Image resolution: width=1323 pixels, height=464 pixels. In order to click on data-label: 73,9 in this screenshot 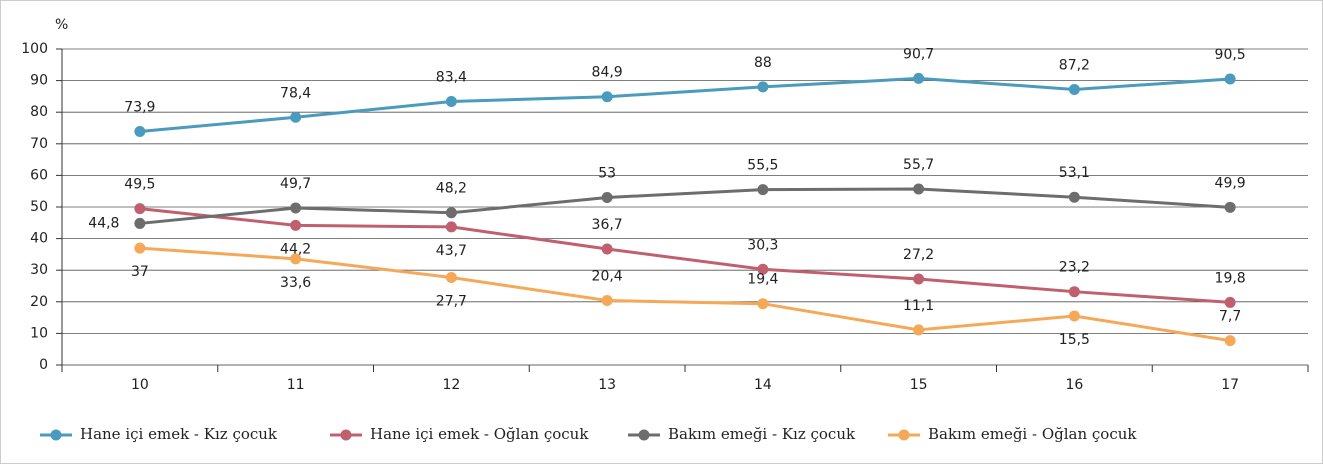, I will do `click(139, 107)`.